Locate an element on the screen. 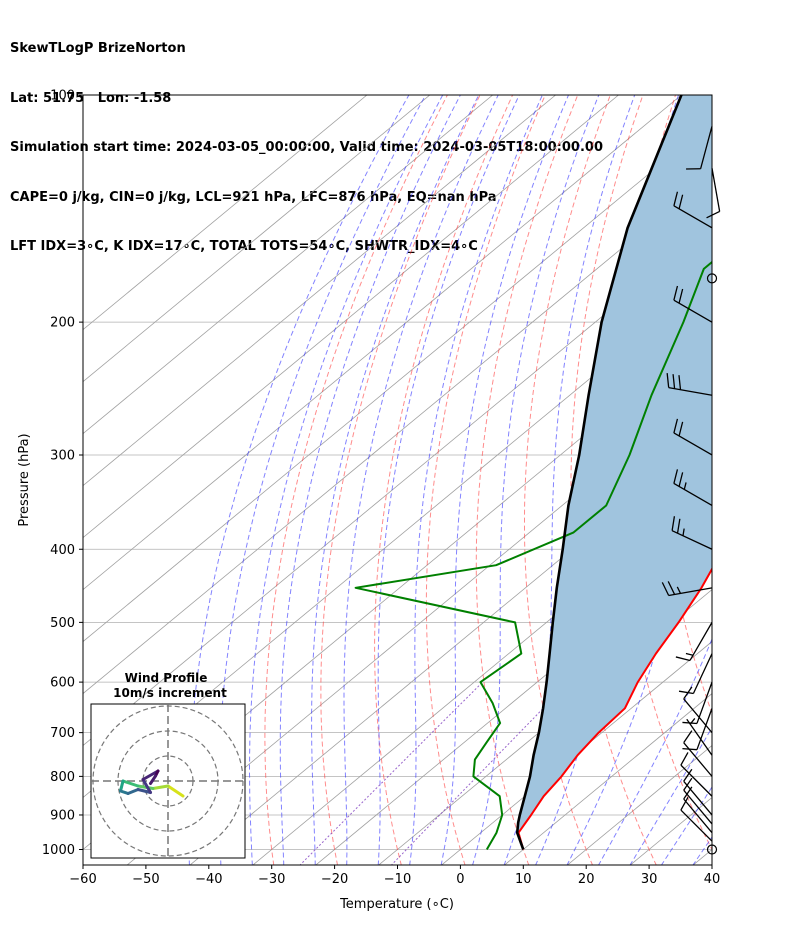  chart-title: SkewTLogP BrizeNorton is located at coordinates (98, 48).